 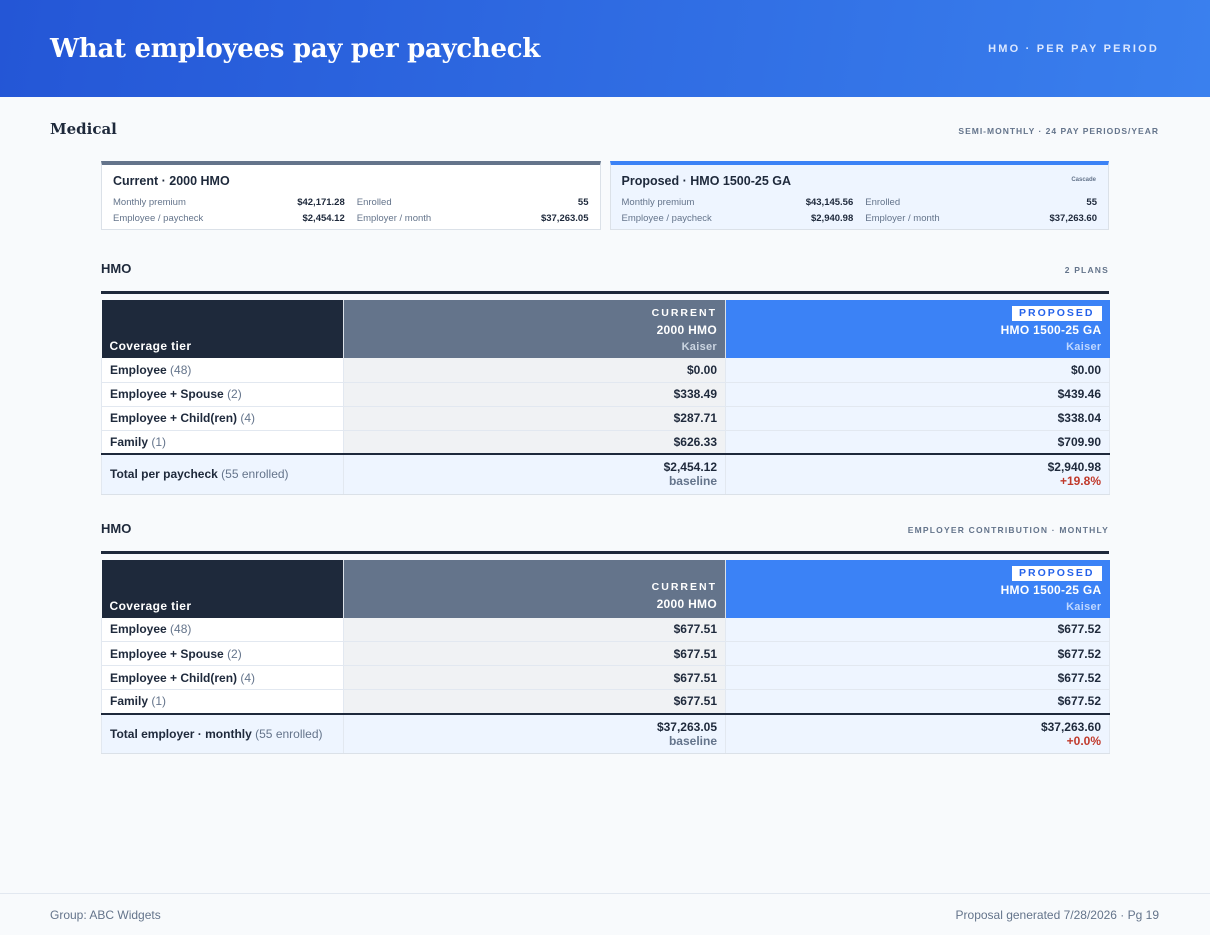 What do you see at coordinates (1073, 218) in the screenshot?
I see `kv-value: $37,263.60` at bounding box center [1073, 218].